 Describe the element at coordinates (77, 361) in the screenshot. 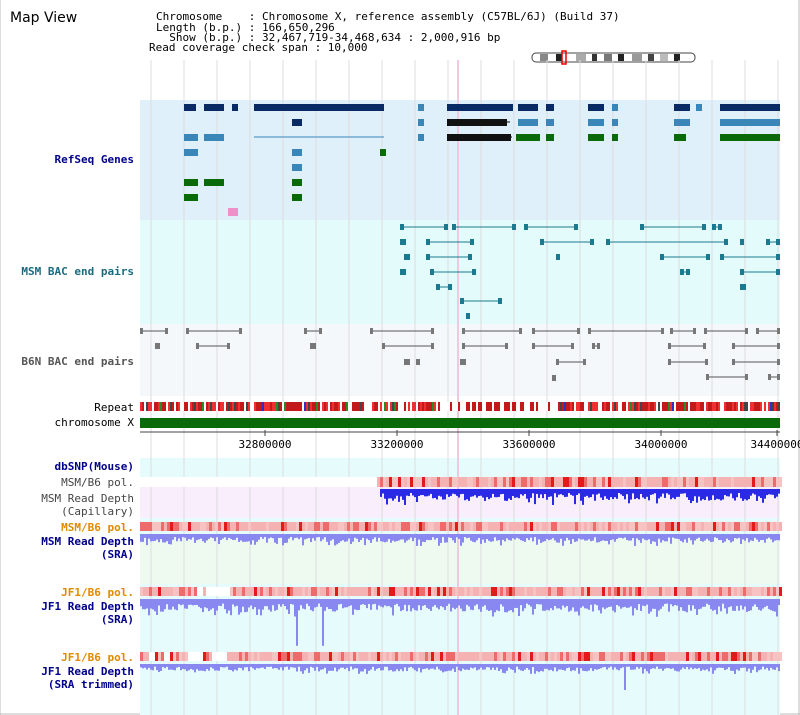

I see `track-label-b6n-bac: B6N BAC end pairs` at that location.